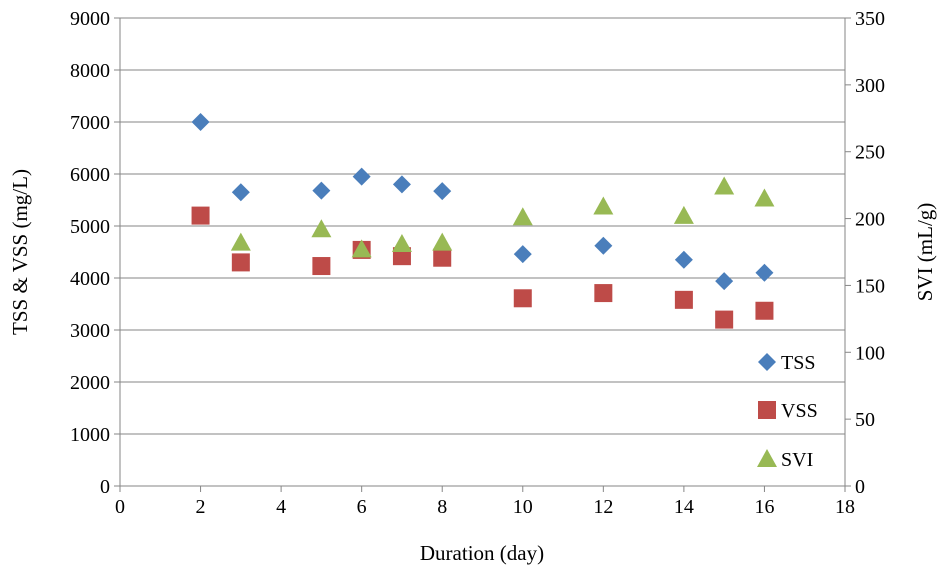 This screenshot has width=939, height=574. I want to click on y2-axis-title: SVI (mL/g), so click(925, 252).